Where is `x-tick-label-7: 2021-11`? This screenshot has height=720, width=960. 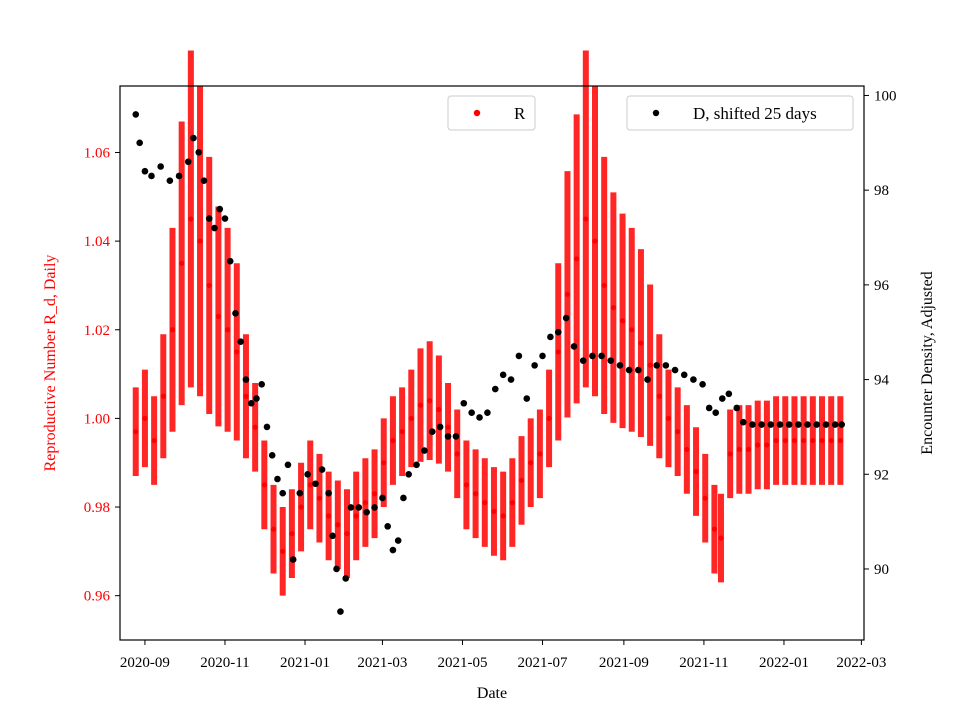
x-tick-label-7: 2021-11 is located at coordinates (703, 663).